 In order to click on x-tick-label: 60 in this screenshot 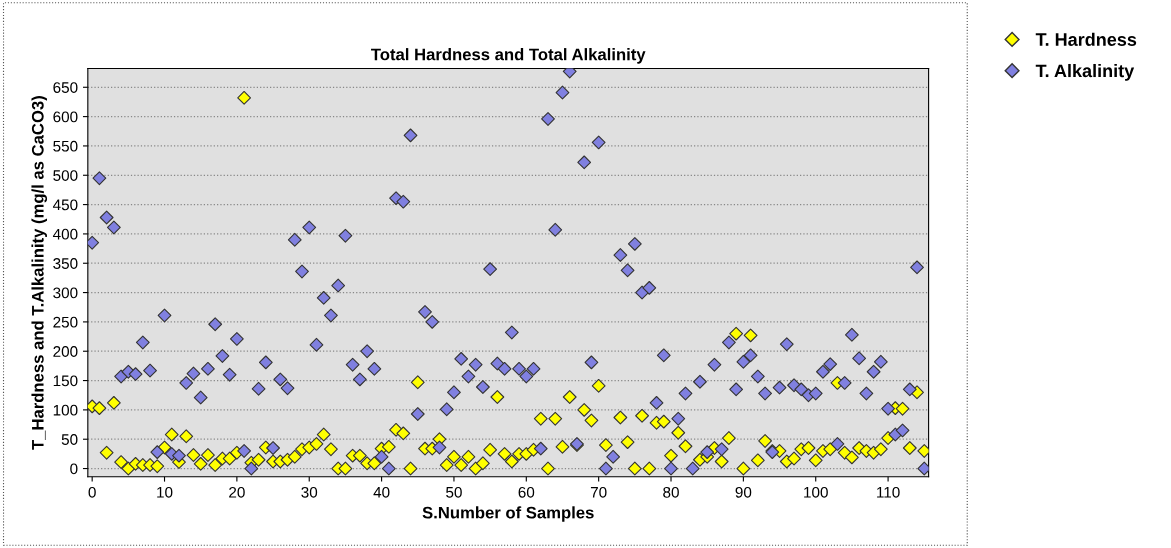, I will do `click(526, 492)`.